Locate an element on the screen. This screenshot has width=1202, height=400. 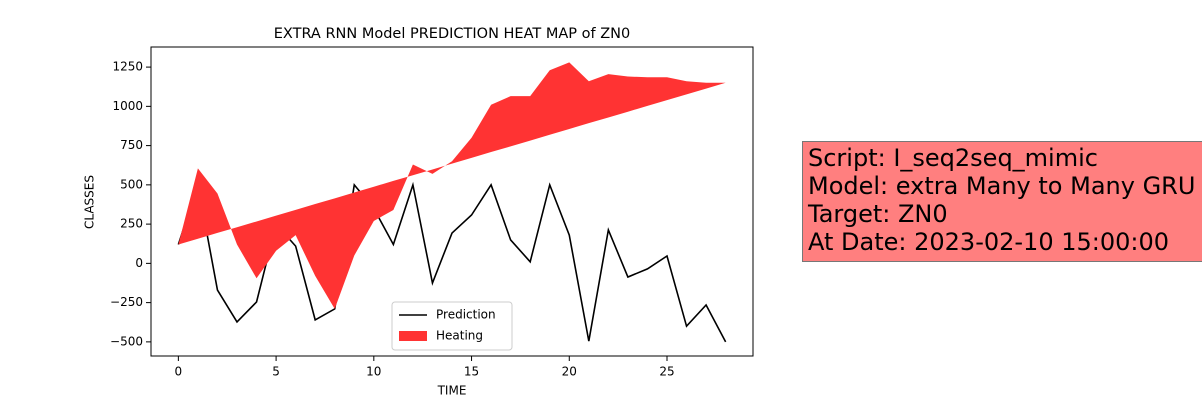
y-axis-label: CLASSES is located at coordinates (90, 202).